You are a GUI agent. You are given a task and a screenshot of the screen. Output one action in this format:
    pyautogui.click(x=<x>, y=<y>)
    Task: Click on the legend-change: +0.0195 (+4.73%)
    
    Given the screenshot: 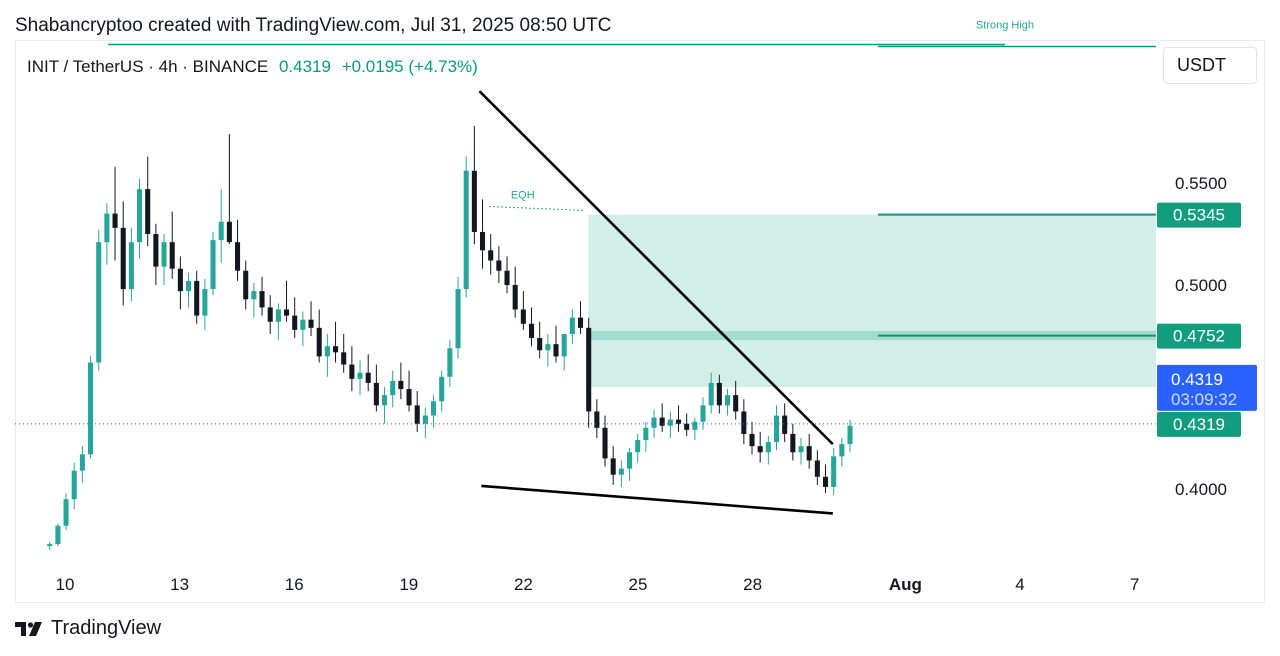 What is the action you would take?
    pyautogui.click(x=409, y=66)
    